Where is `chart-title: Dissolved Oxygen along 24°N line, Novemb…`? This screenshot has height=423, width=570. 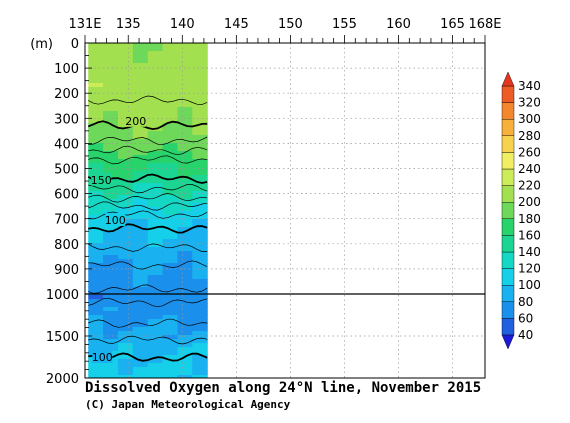 chart-title: Dissolved Oxygen along 24°N line, Novemb… is located at coordinates (283, 388).